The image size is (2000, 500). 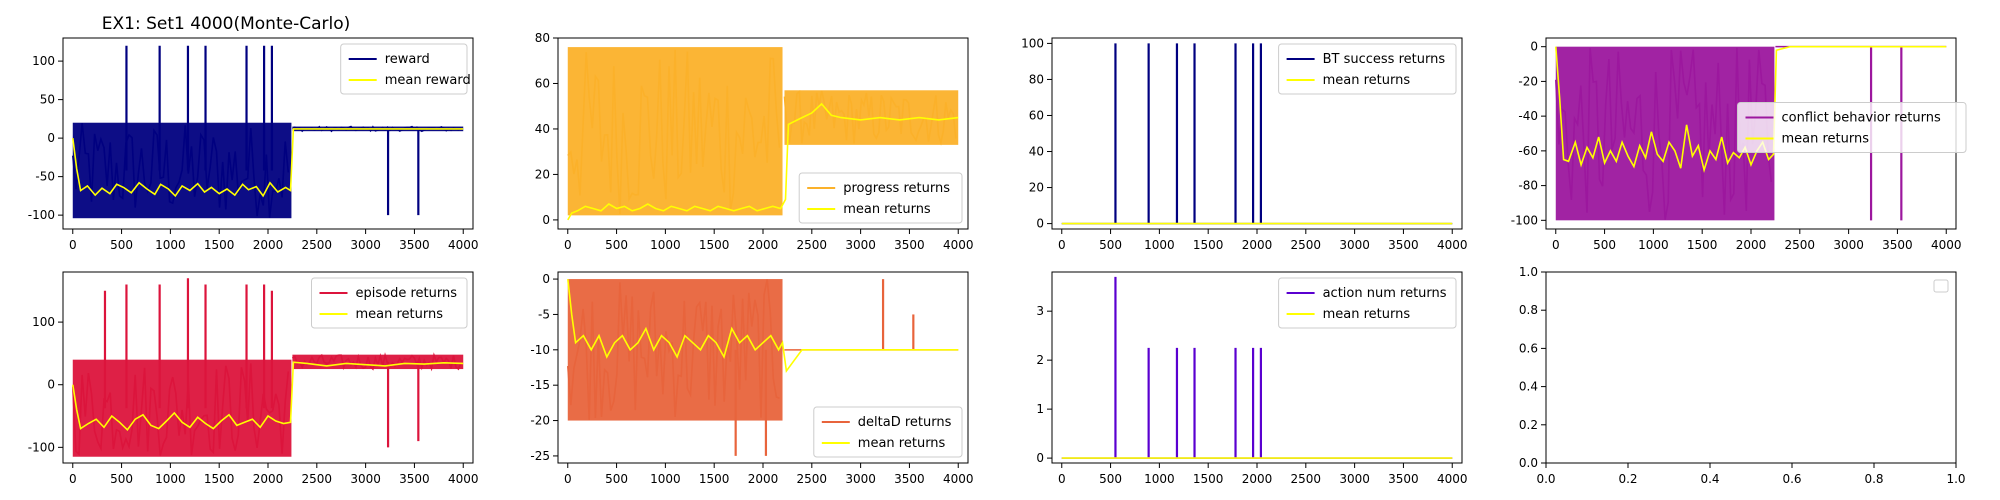 I want to click on legend-label: reward, so click(x=407, y=59).